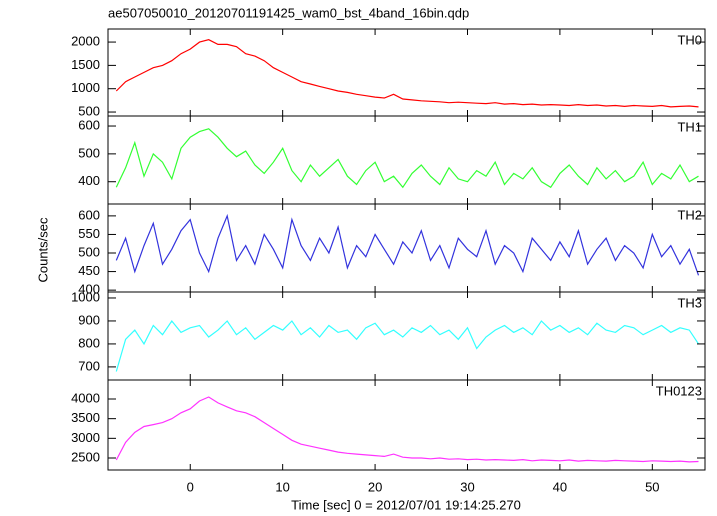 The width and height of the screenshot is (717, 516). I want to click on y-tick-label: 3000, so click(85, 437).